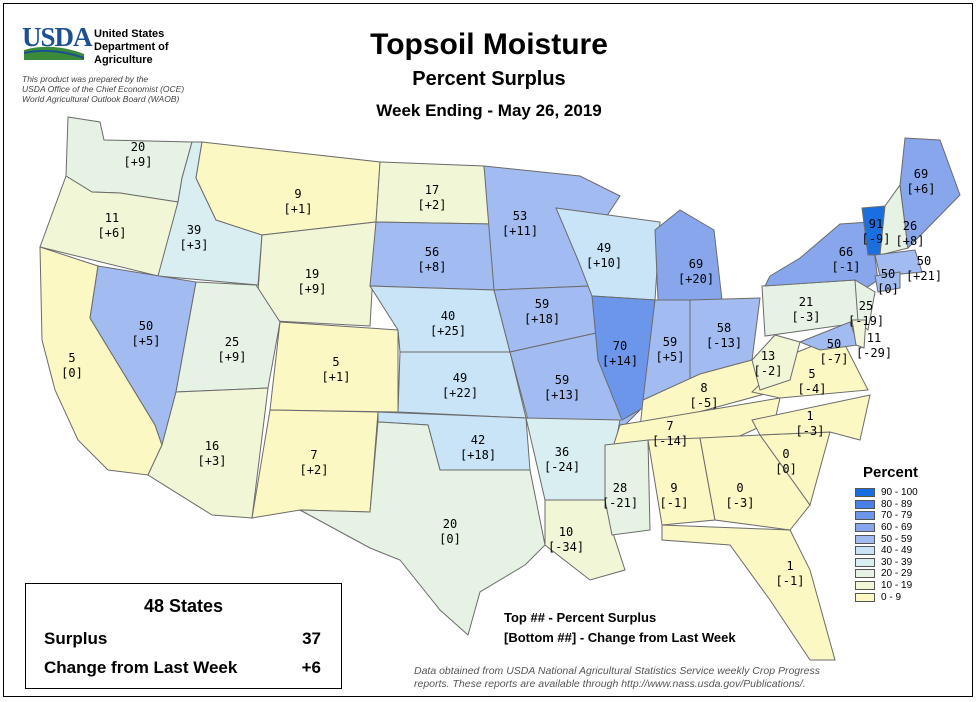 The width and height of the screenshot is (978, 702). I want to click on legend-label: 0 - 9, so click(891, 597).